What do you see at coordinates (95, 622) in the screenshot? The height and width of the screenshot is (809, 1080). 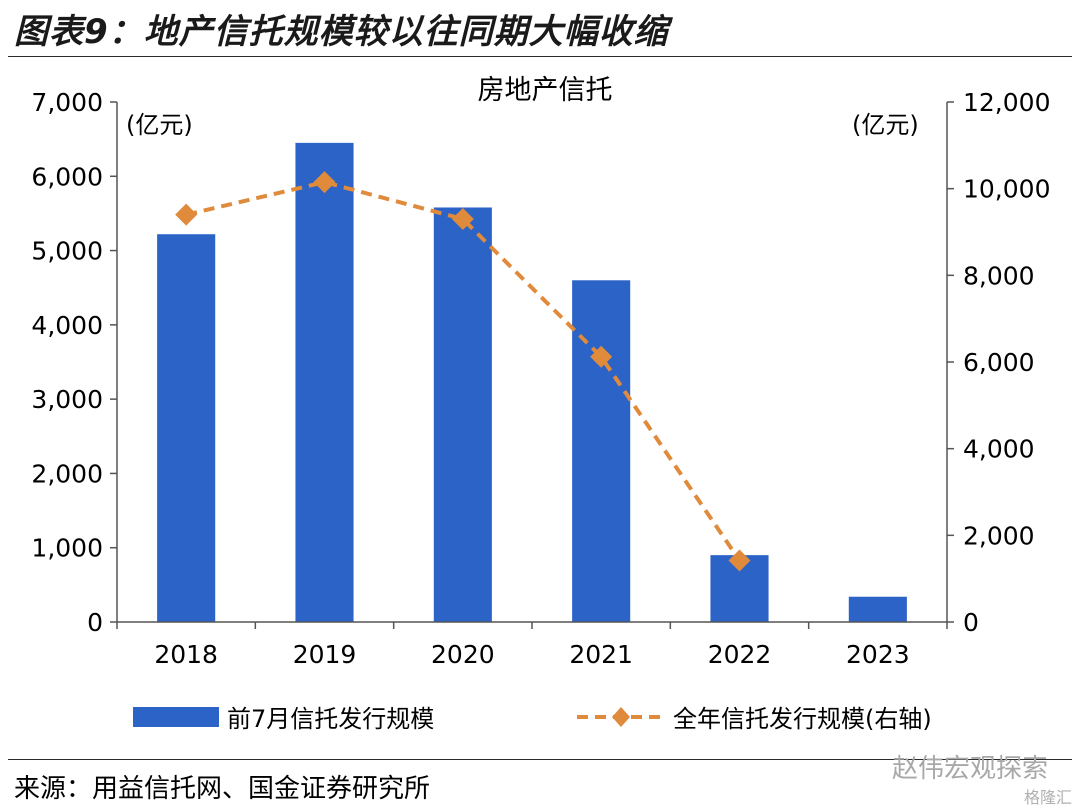 I see `left-axis-tick-label: 0` at bounding box center [95, 622].